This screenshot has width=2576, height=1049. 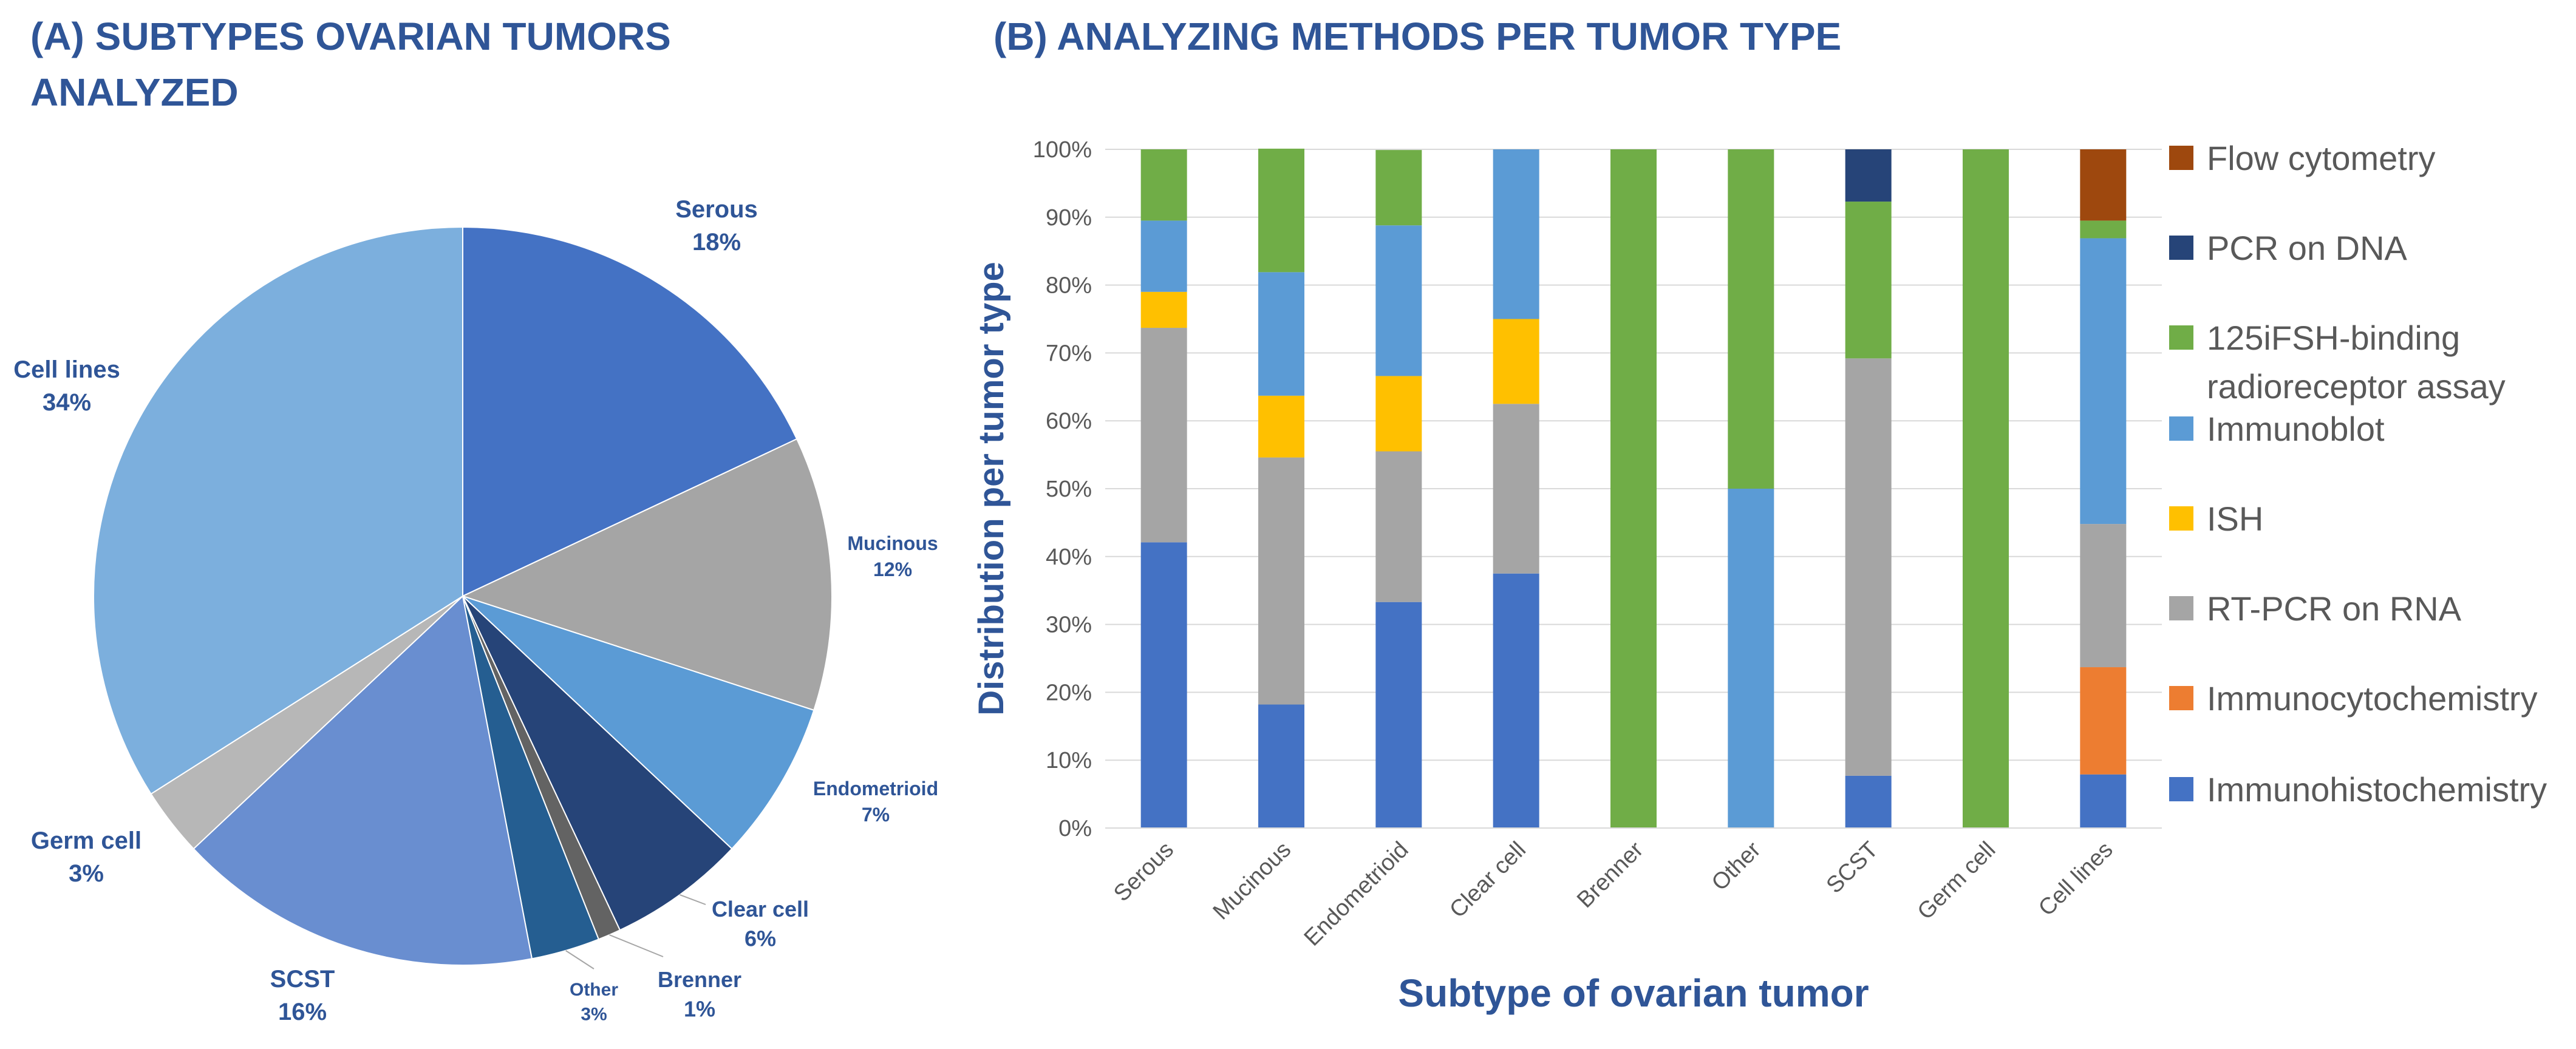 I want to click on pie-label-scst: SCST, so click(x=302, y=980).